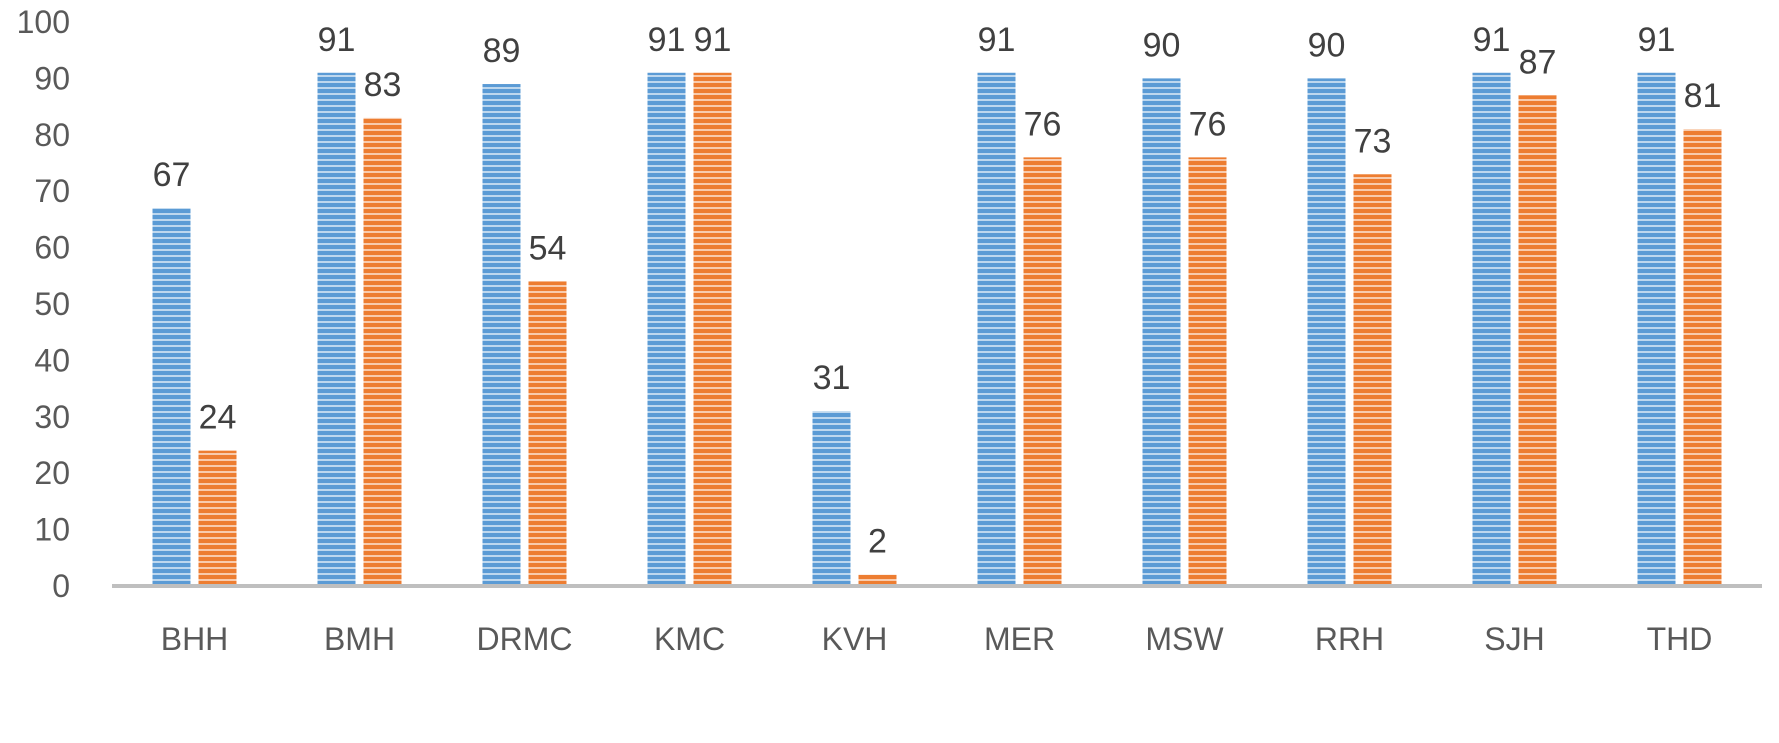 The image size is (1779, 743). I want to click on y-tick-label: 100, so click(43, 22).